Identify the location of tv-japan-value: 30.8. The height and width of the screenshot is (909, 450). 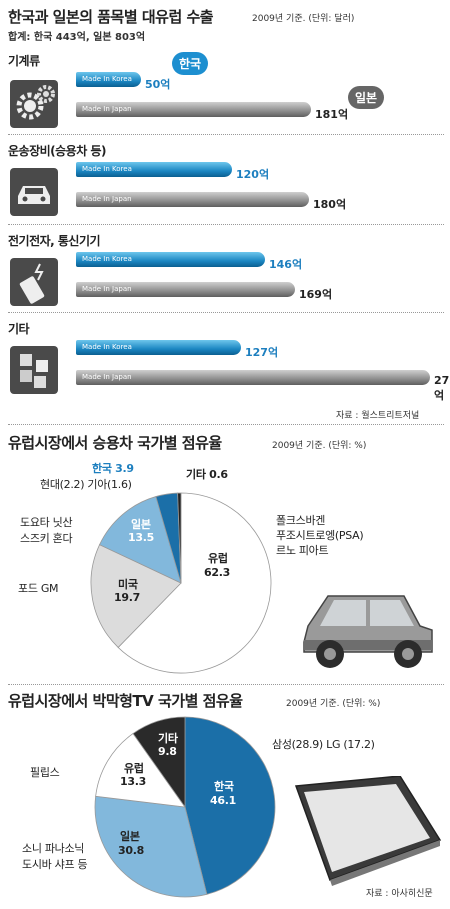
(131, 850).